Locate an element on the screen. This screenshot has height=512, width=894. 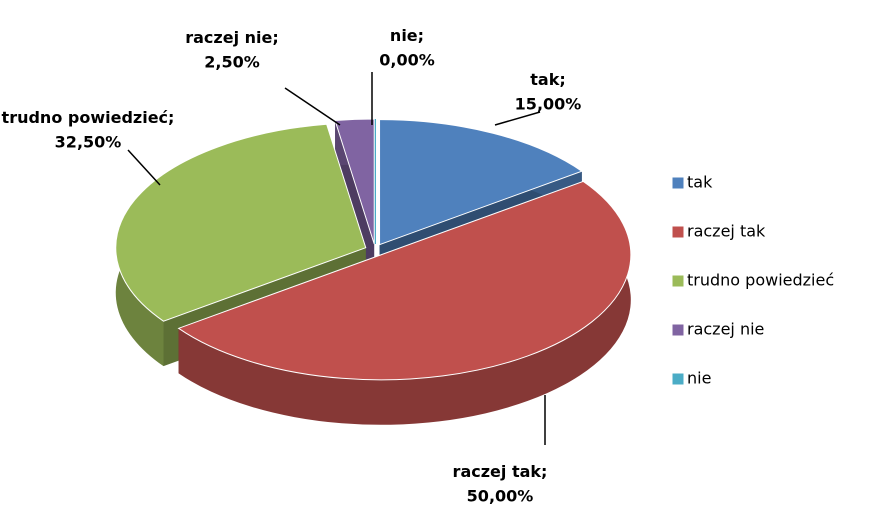
data-label: raczej nie; is located at coordinates (232, 37).